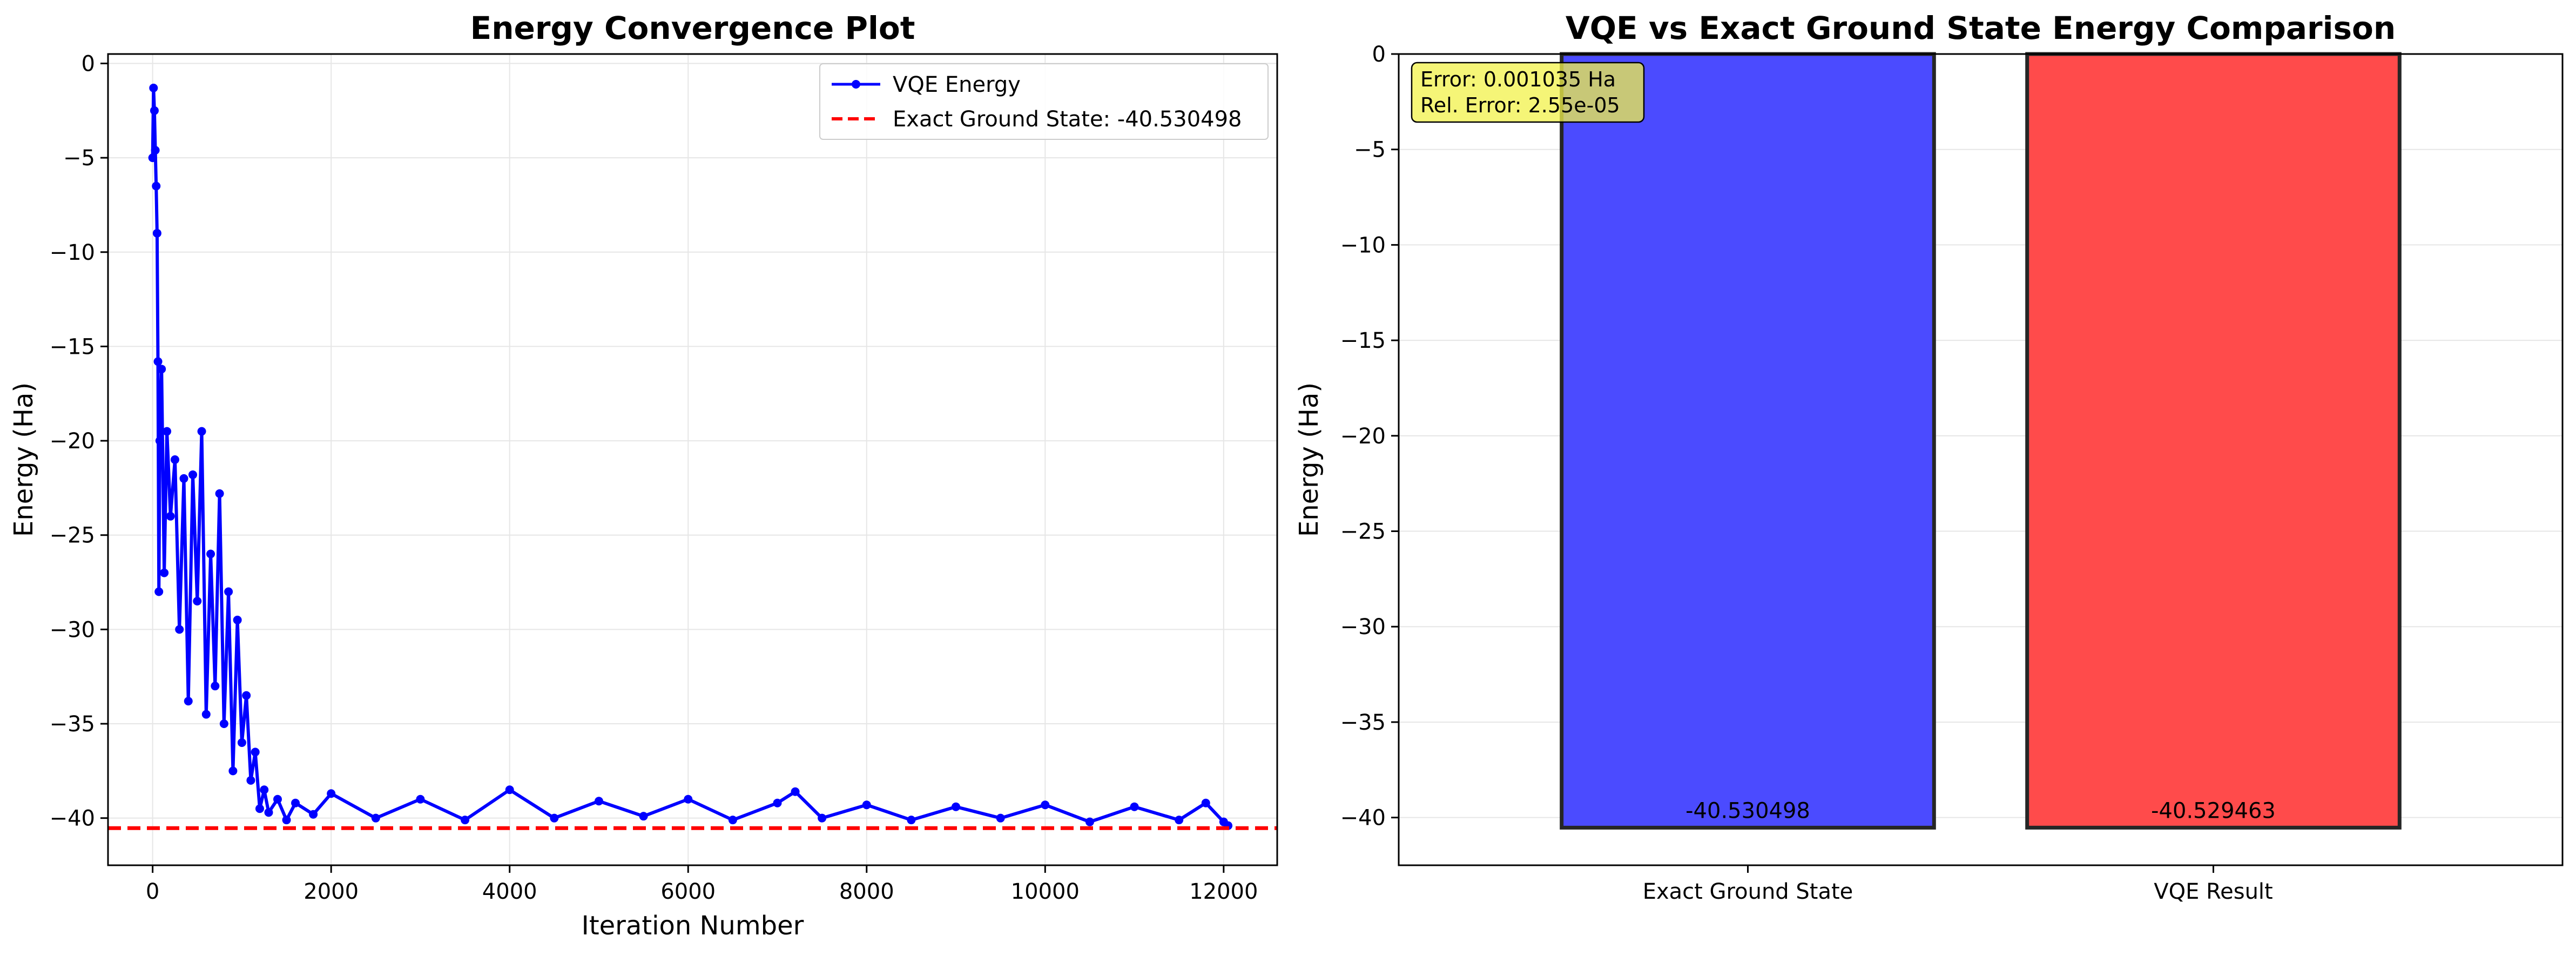  What do you see at coordinates (79, 158) in the screenshot?
I see `left-y-tick-label: −5` at bounding box center [79, 158].